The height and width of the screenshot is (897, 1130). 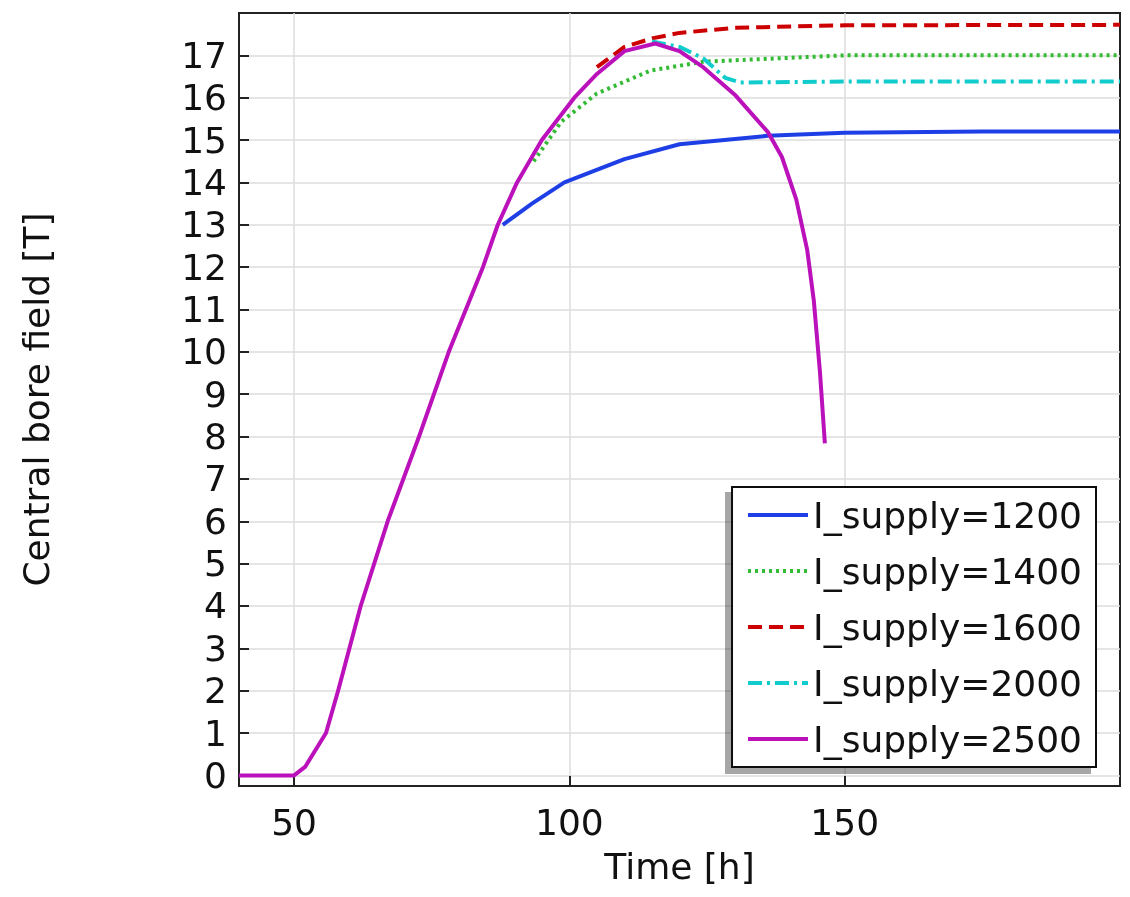 What do you see at coordinates (569, 822) in the screenshot?
I see `x-tick-label: 100` at bounding box center [569, 822].